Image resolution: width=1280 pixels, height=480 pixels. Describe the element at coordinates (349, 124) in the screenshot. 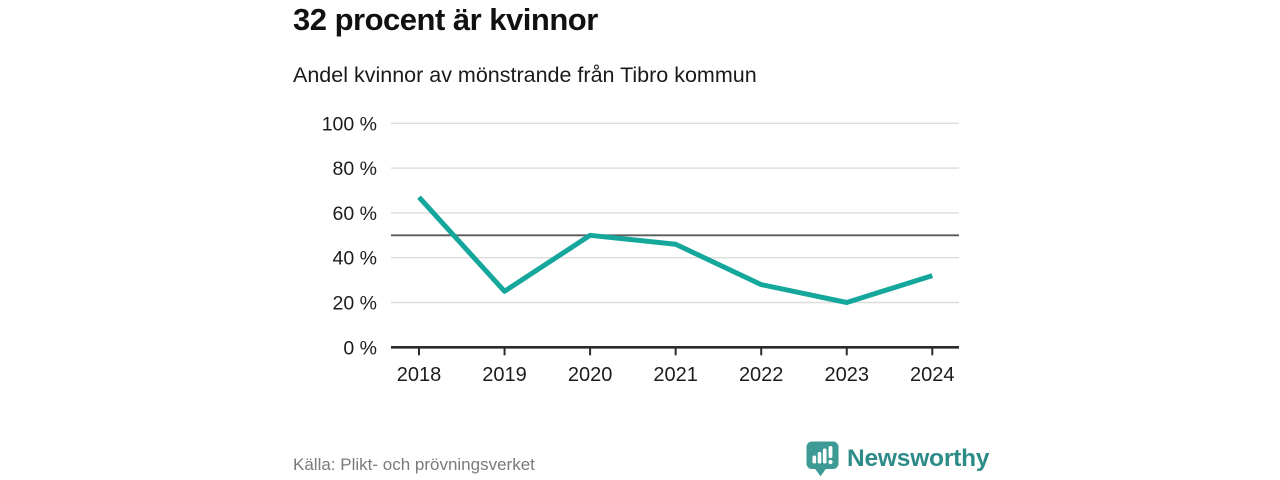

I see `y-tick-label: 100 %` at that location.